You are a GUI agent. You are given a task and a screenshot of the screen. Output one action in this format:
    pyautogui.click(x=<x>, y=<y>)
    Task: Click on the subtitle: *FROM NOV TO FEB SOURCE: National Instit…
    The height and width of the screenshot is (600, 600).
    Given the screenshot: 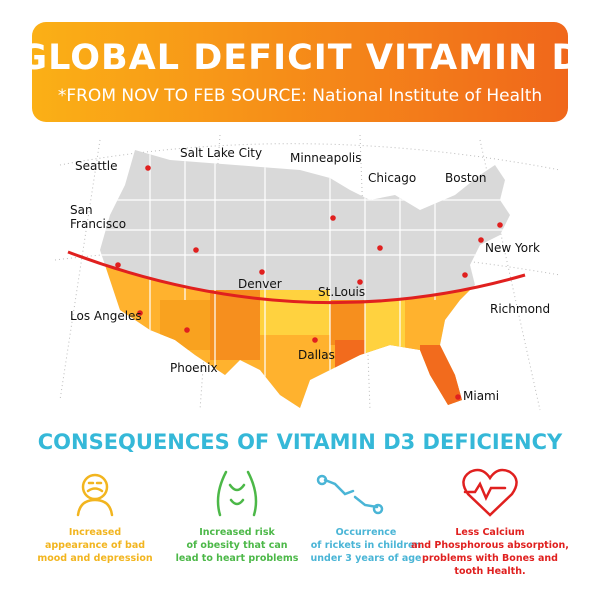 What is the action you would take?
    pyautogui.click(x=300, y=96)
    